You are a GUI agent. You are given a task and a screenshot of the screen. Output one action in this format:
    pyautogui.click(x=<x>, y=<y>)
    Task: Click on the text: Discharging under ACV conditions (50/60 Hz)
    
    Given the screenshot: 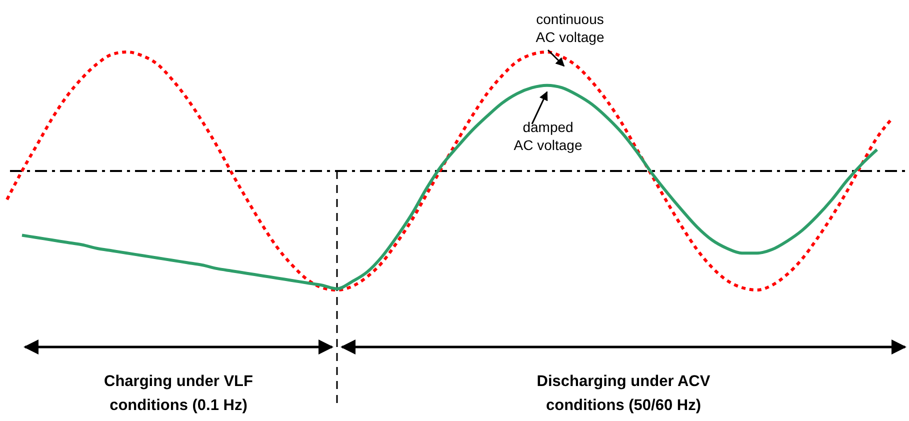 What is the action you would take?
    pyautogui.click(x=623, y=393)
    